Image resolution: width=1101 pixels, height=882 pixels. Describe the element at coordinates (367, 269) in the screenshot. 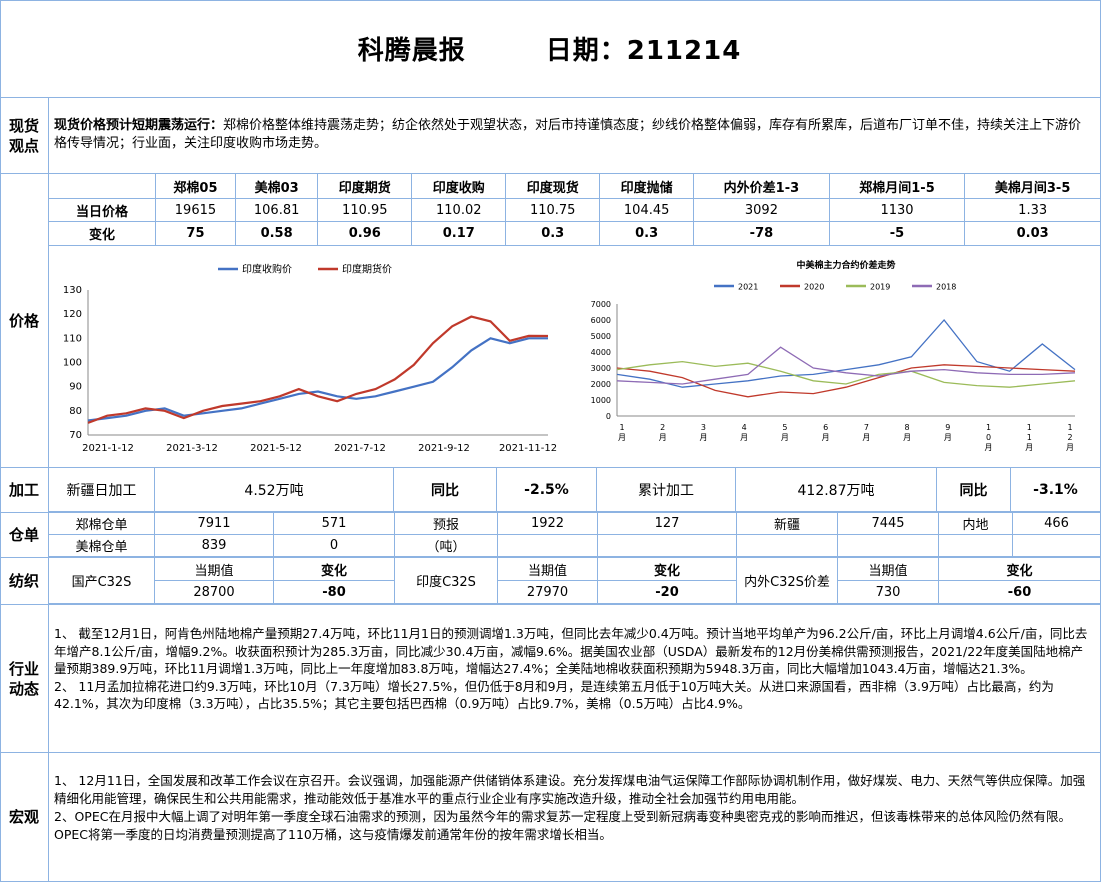

I see `legend-label: 印度期货价` at that location.